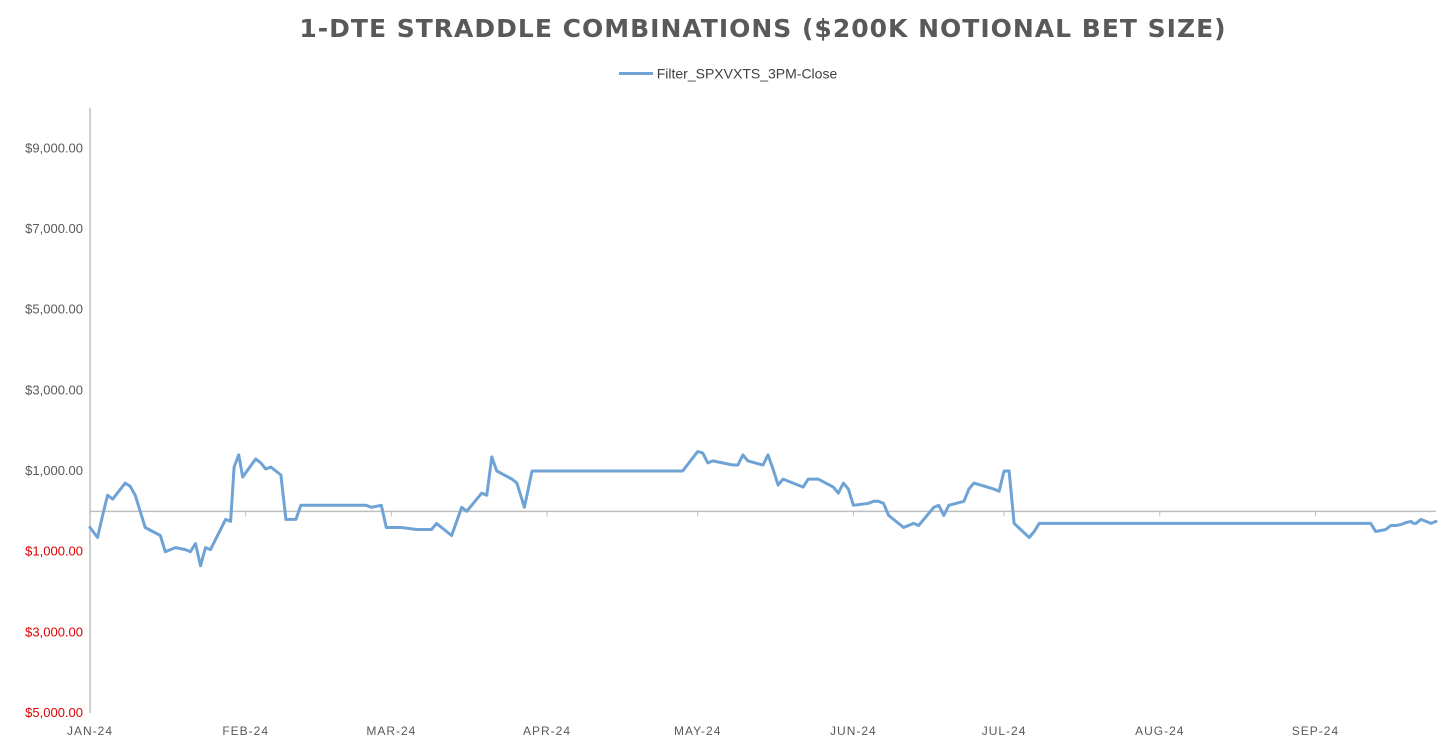 The width and height of the screenshot is (1456, 749). I want to click on legend: Filter_SPXVXTS_3PM-Close, so click(728, 72).